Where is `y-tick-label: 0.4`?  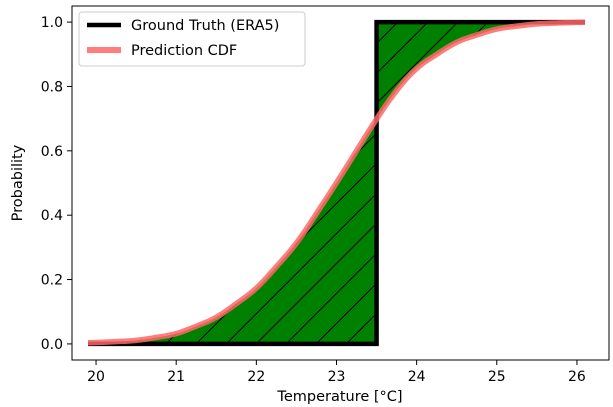 y-tick-label: 0.4 is located at coordinates (52, 216).